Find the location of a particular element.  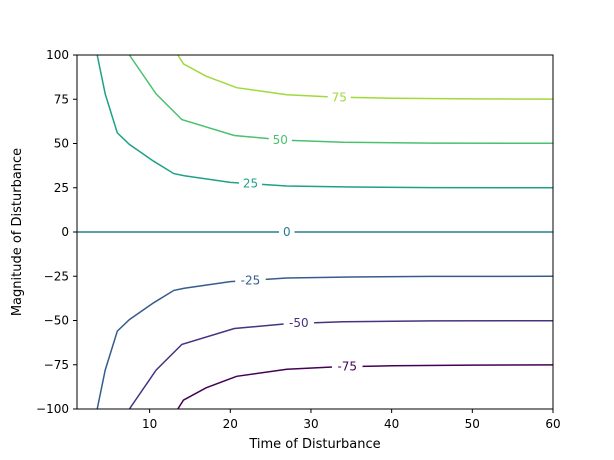

x-tick-label: 10 is located at coordinates (149, 424).